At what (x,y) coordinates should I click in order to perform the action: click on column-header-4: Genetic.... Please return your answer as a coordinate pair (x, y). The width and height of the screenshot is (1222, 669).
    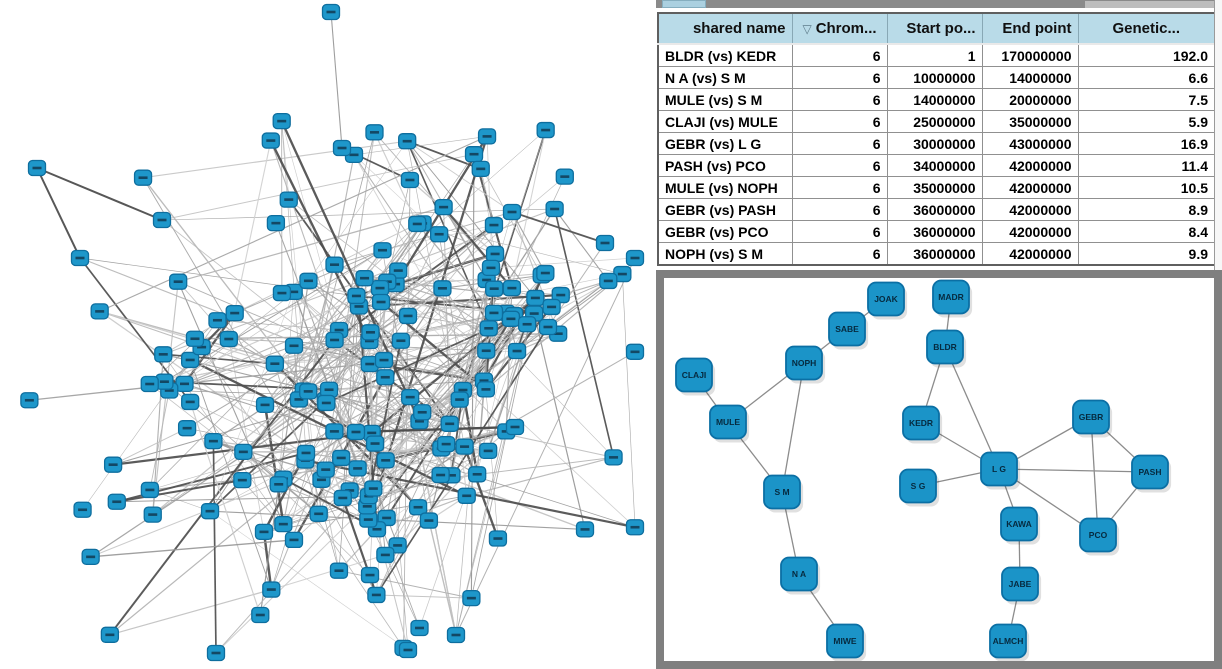
    Looking at the image, I should click on (1146, 28).